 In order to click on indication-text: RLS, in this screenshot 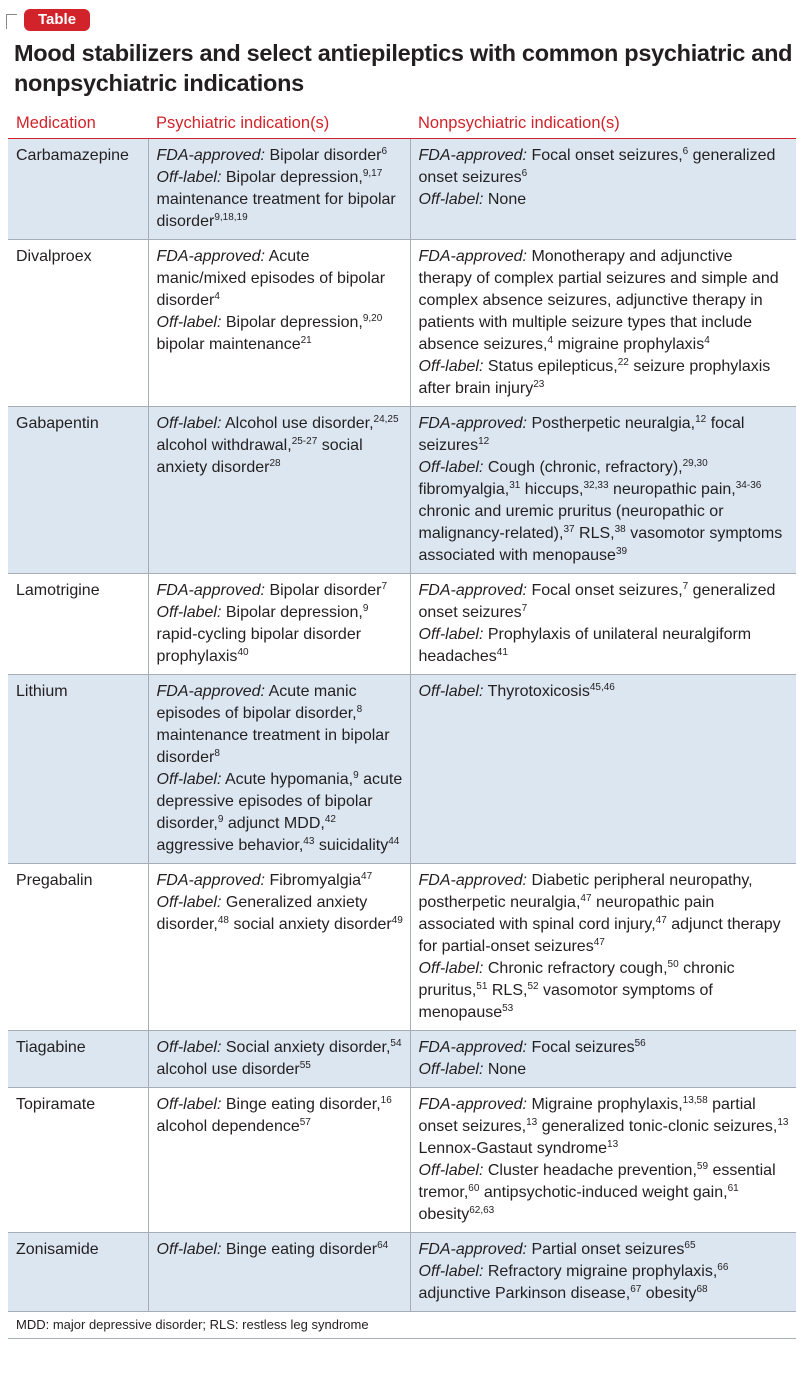, I will do `click(509, 990)`.